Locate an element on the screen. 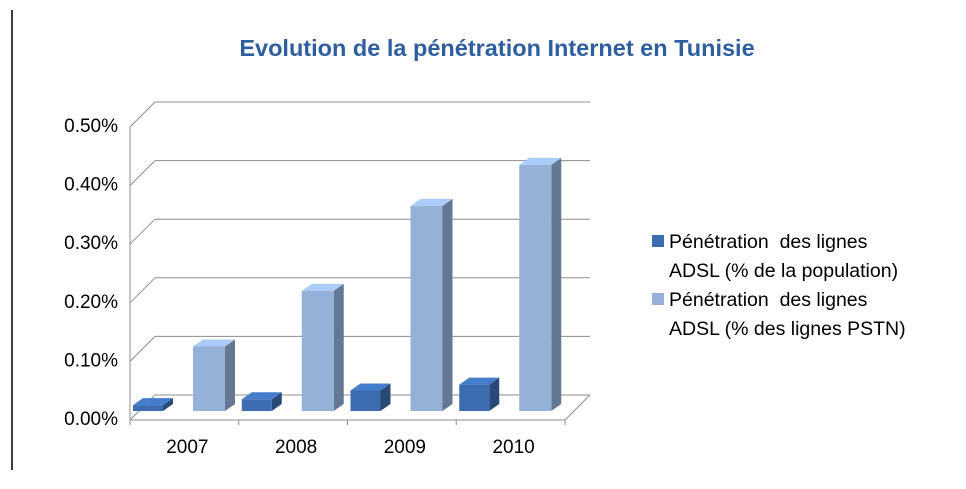 This screenshot has width=966, height=489. y-tick-label: 0.00% is located at coordinates (91, 419).